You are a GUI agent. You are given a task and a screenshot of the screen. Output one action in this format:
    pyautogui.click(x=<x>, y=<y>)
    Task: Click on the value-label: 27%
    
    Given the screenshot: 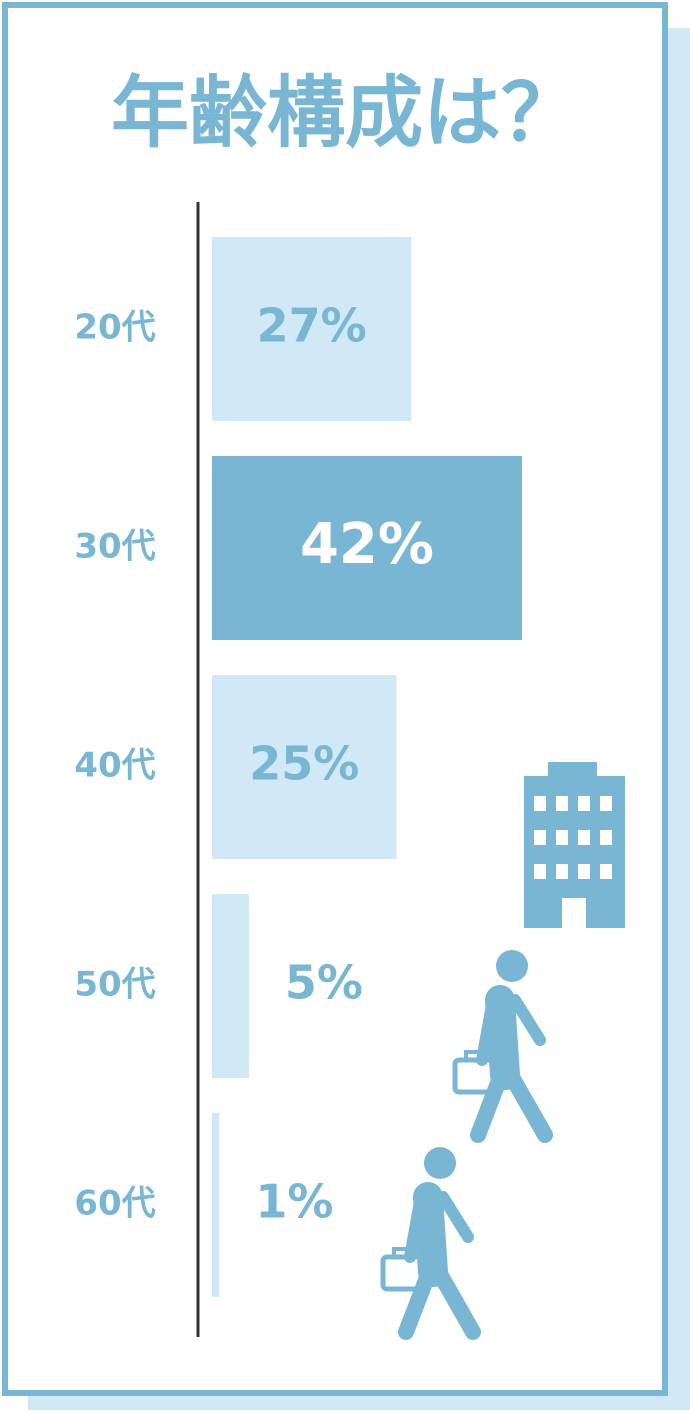 What is the action you would take?
    pyautogui.click(x=312, y=326)
    